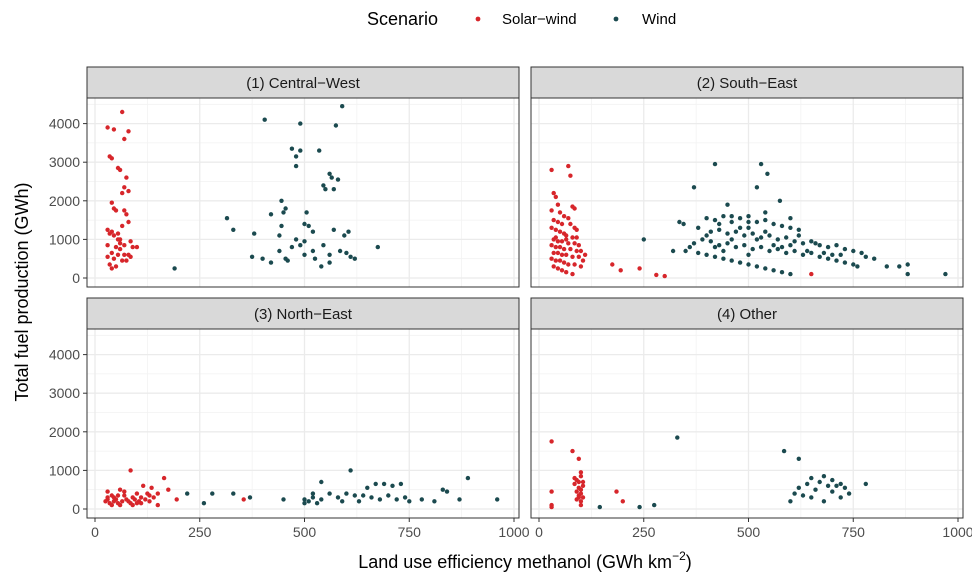 The height and width of the screenshot is (572, 972). What do you see at coordinates (747, 423) in the screenshot?
I see `panel-background` at bounding box center [747, 423].